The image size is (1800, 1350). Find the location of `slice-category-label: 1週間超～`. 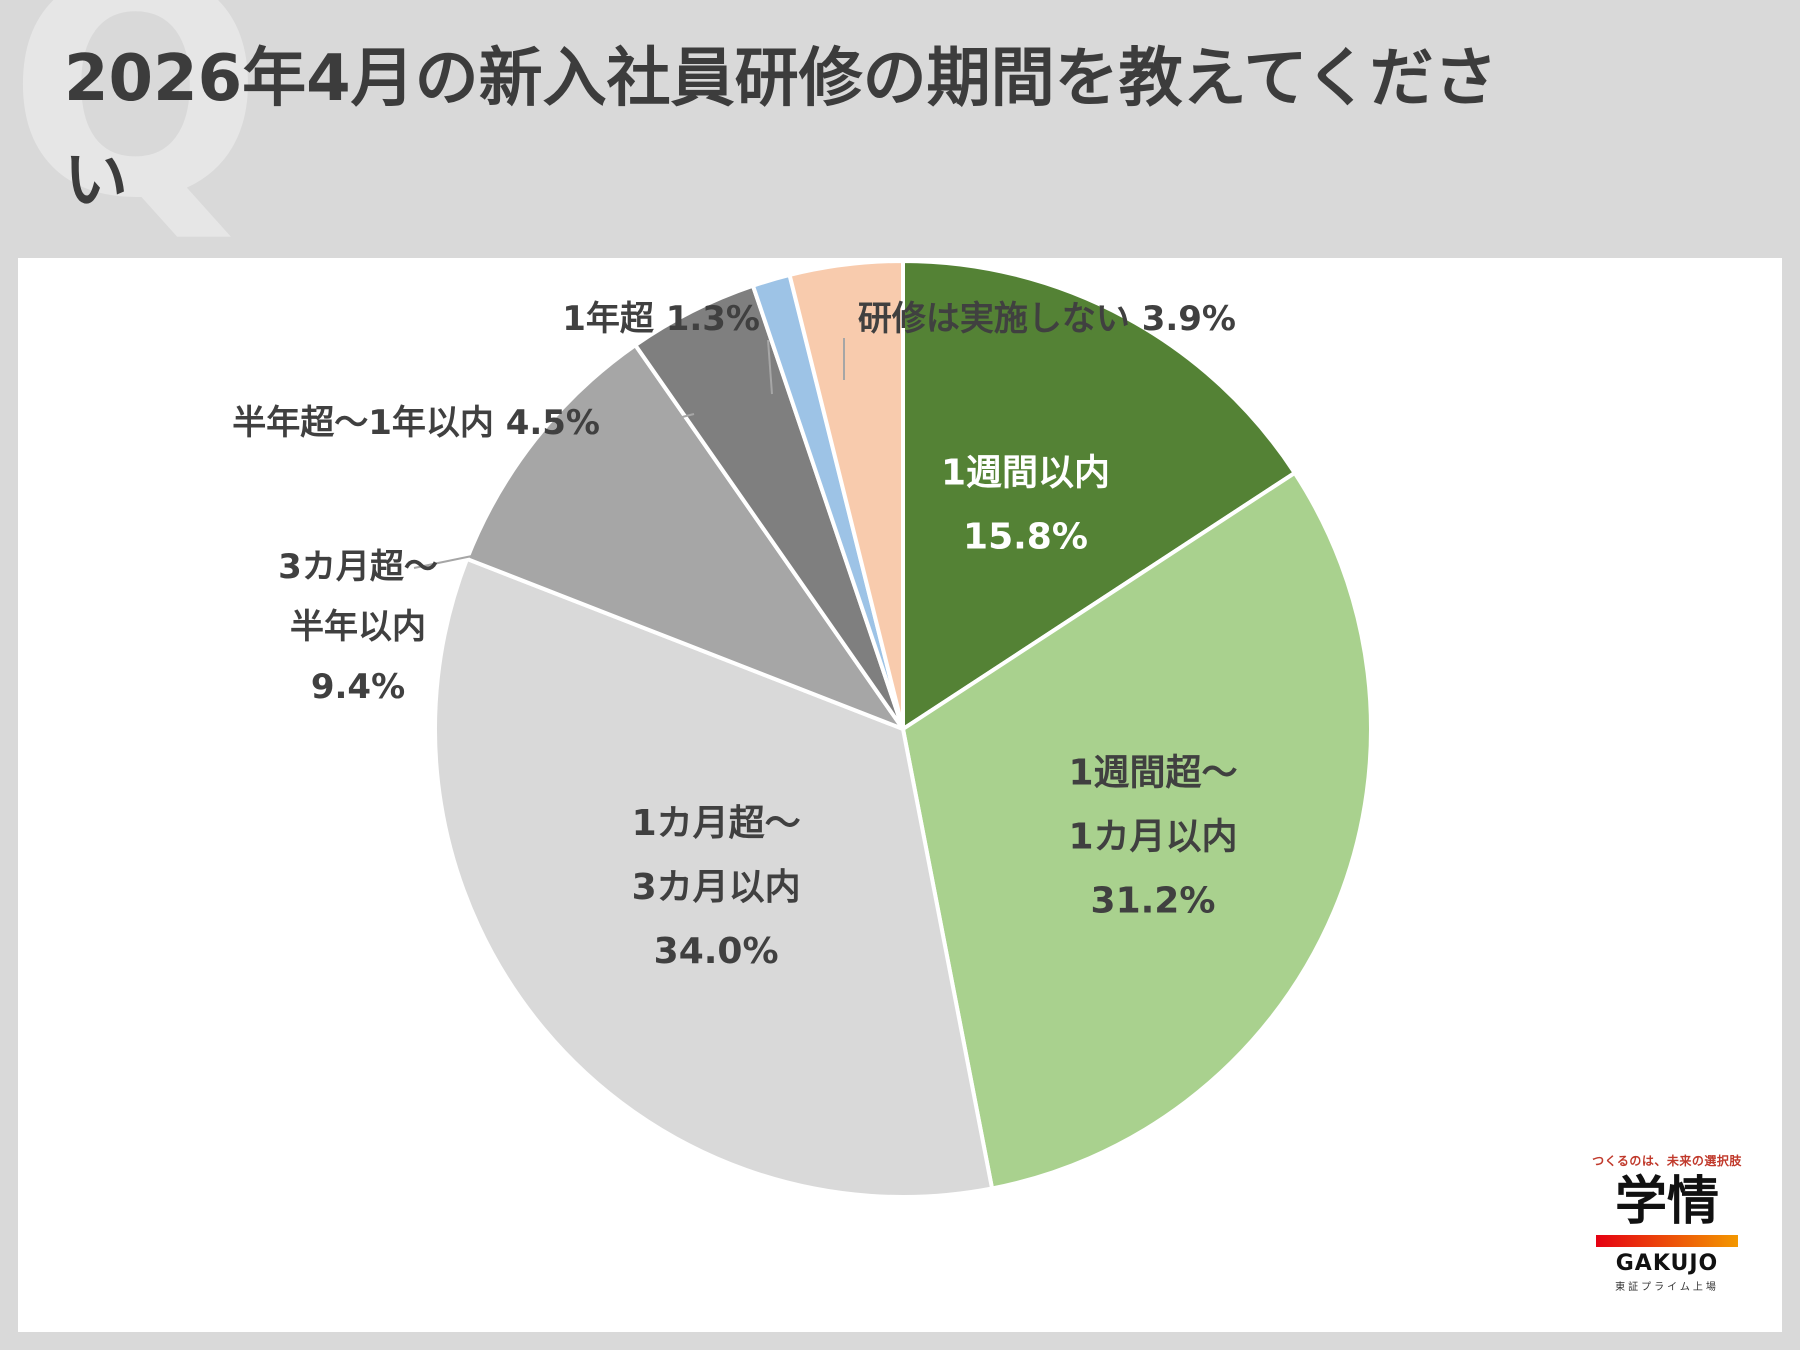

slice-category-label: 1週間超～ is located at coordinates (1152, 773).